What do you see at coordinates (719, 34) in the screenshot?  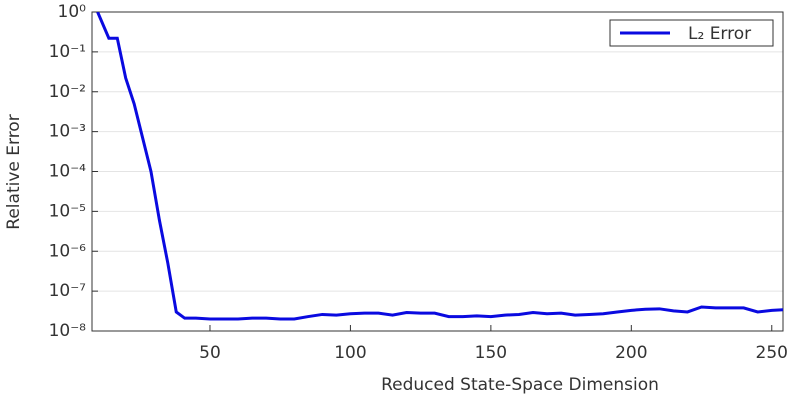 I see `legend-label: L₂ Error` at bounding box center [719, 34].